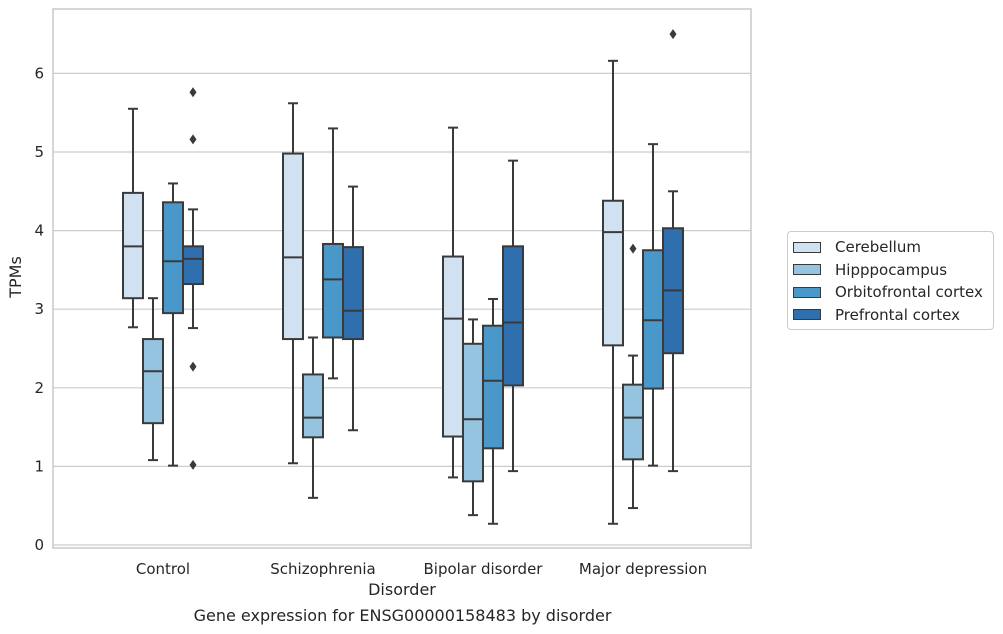 This screenshot has width=1003, height=634. Describe the element at coordinates (909, 292) in the screenshot. I see `legend-label: Orbitofrontal cortex` at that location.